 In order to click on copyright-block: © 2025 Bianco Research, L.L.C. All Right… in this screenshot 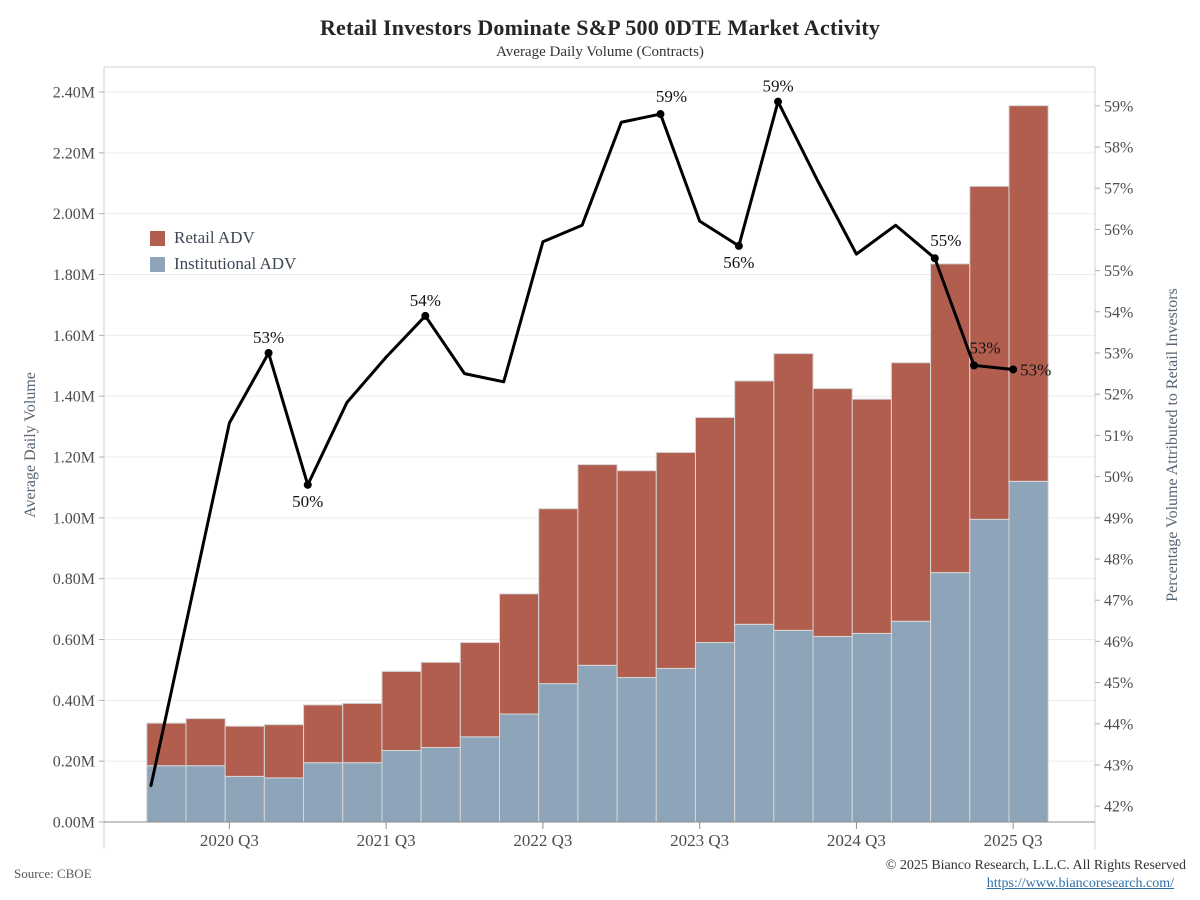, I will do `click(1036, 875)`.